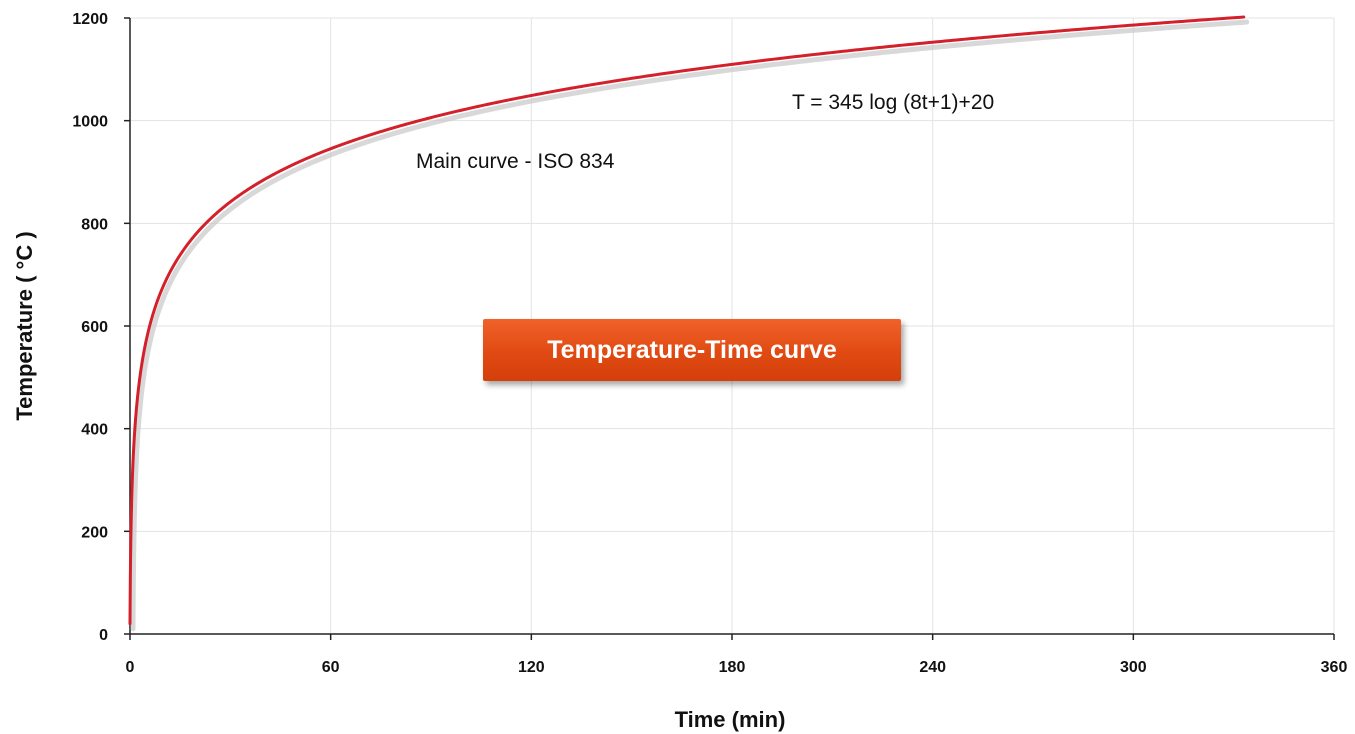 Image resolution: width=1355 pixels, height=734 pixels. Describe the element at coordinates (730, 719) in the screenshot. I see `x-axis-title: Time (min)` at that location.